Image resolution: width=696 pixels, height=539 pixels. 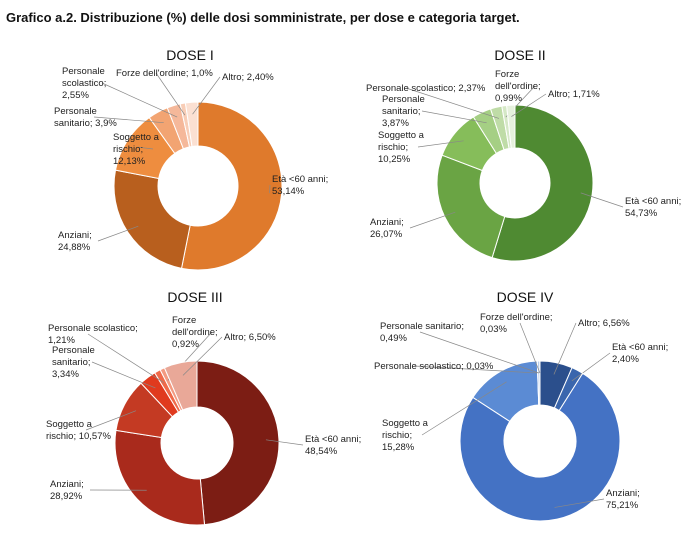 What do you see at coordinates (405, 435) in the screenshot?
I see `data-label-soggetto-a-rischio: Soggetto a rischio; 15,28%` at bounding box center [405, 435].